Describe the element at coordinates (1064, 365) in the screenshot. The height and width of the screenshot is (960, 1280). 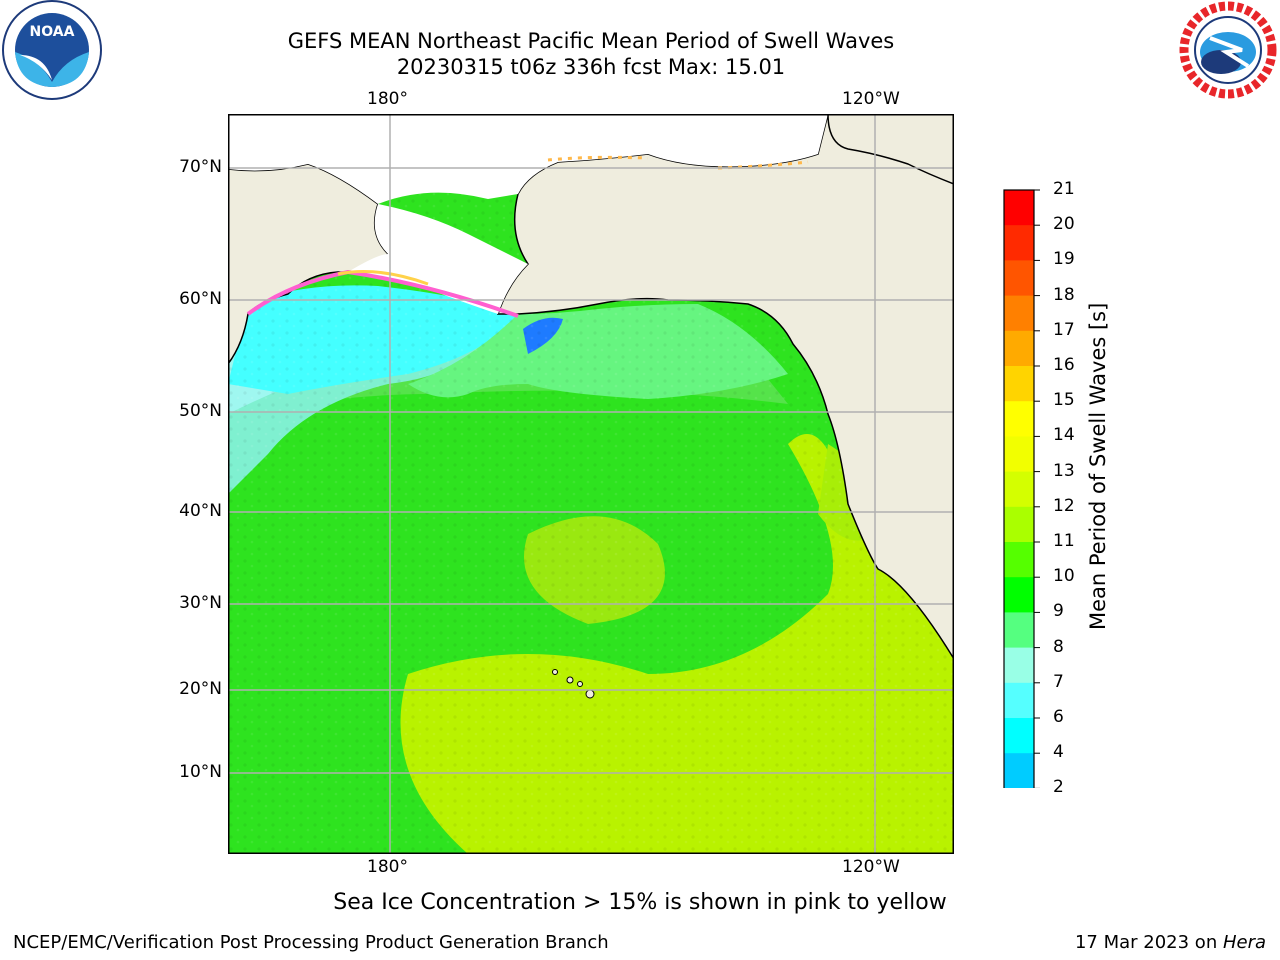
I see `colorbar-tick-label: 16` at that location.